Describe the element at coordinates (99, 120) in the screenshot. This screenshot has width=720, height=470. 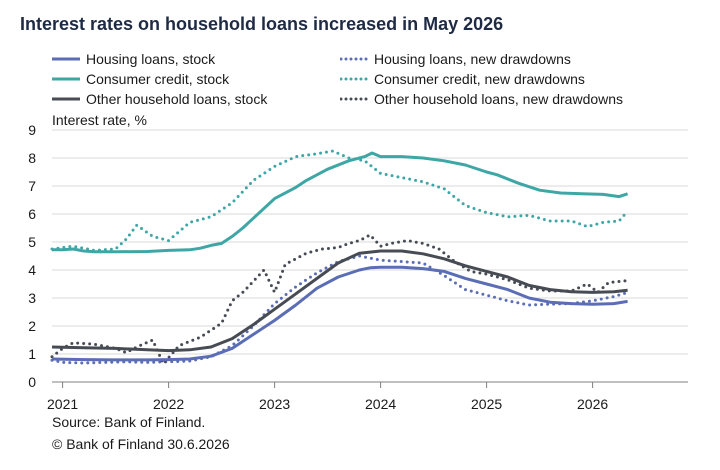
I see `y-axis-label: Interest rate, %` at that location.